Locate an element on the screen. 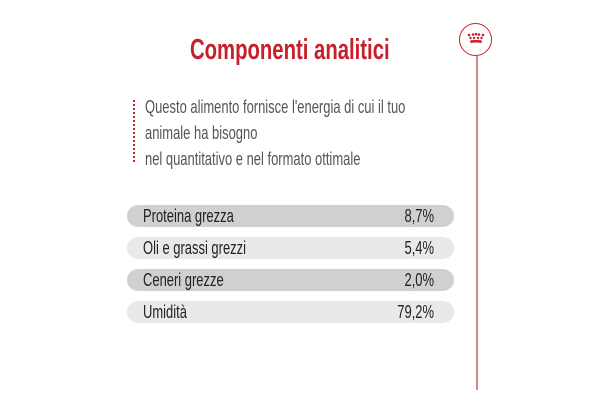  title-text: Componenti analitici is located at coordinates (290, 50).